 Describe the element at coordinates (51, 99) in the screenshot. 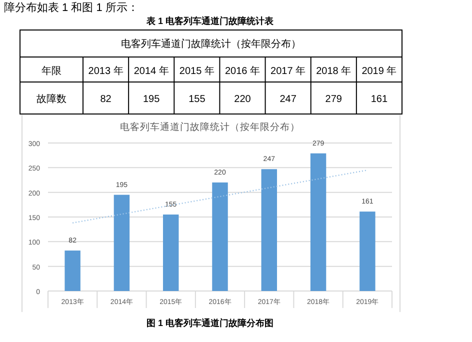

I see `text: 故障数` at that location.